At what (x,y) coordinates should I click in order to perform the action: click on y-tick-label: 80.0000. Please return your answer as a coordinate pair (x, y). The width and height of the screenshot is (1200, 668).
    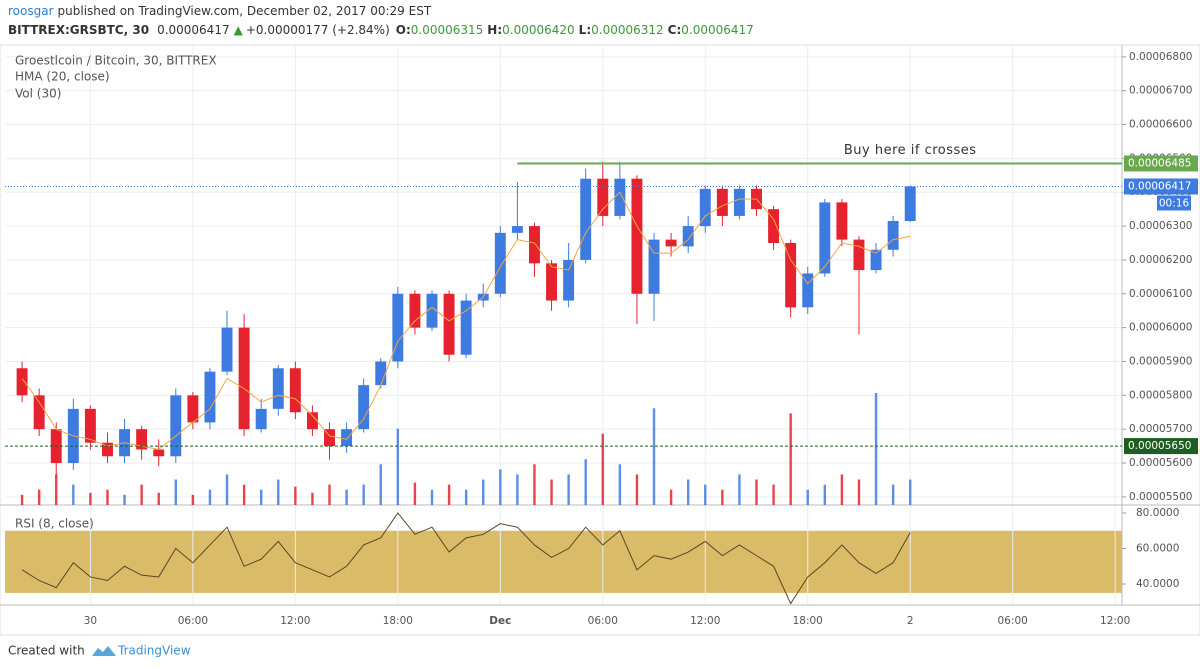
    Looking at the image, I should click on (1157, 513).